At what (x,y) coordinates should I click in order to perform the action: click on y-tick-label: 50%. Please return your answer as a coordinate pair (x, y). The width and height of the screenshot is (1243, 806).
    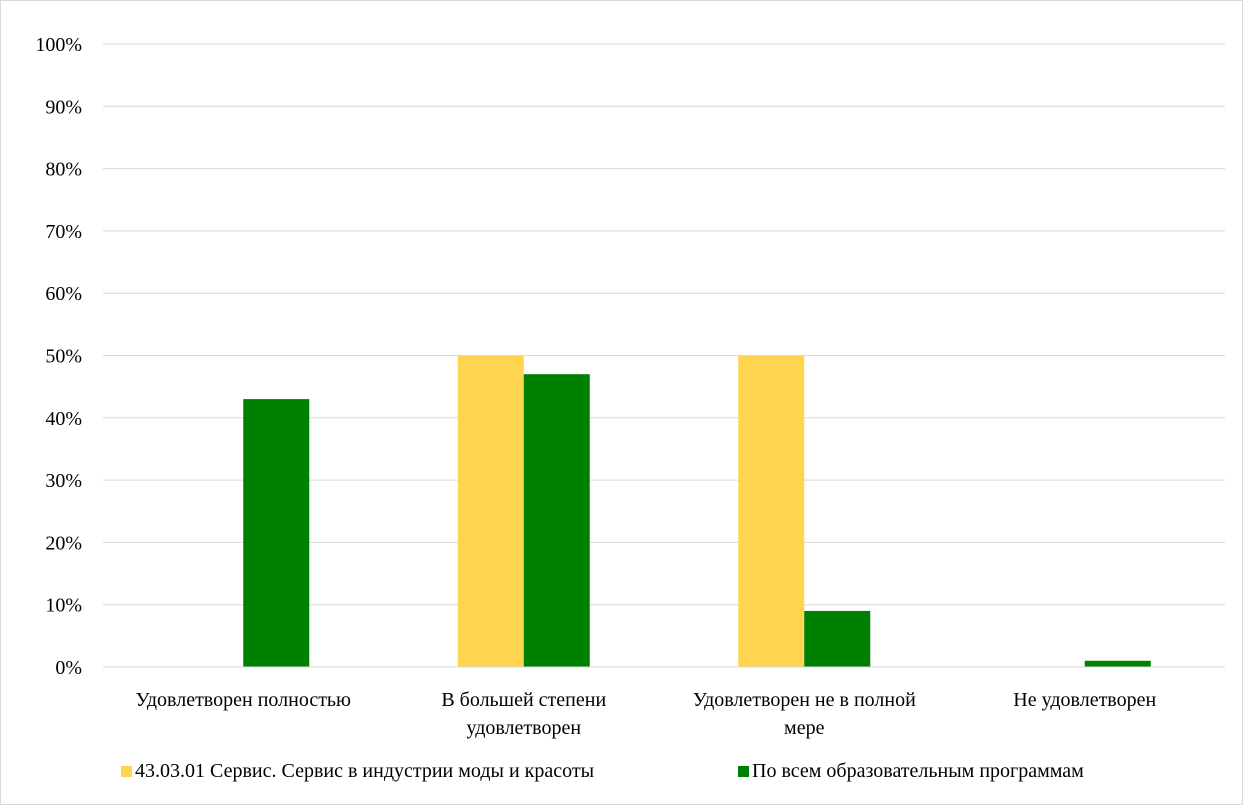
    Looking at the image, I should click on (63, 357).